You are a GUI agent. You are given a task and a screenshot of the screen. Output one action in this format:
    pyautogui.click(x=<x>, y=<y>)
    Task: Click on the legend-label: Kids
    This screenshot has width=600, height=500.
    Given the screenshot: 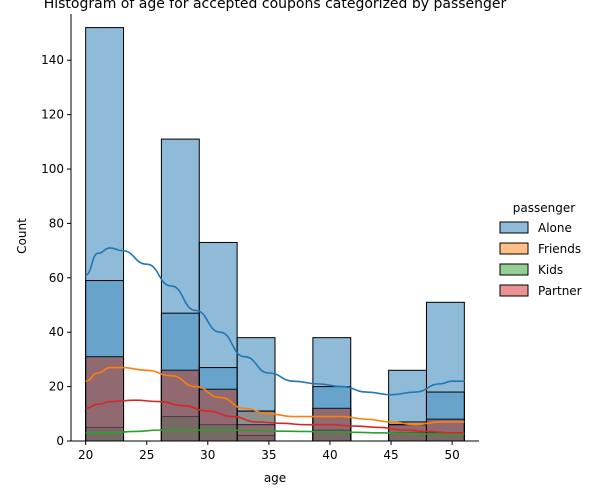 What is the action you would take?
    pyautogui.click(x=550, y=270)
    